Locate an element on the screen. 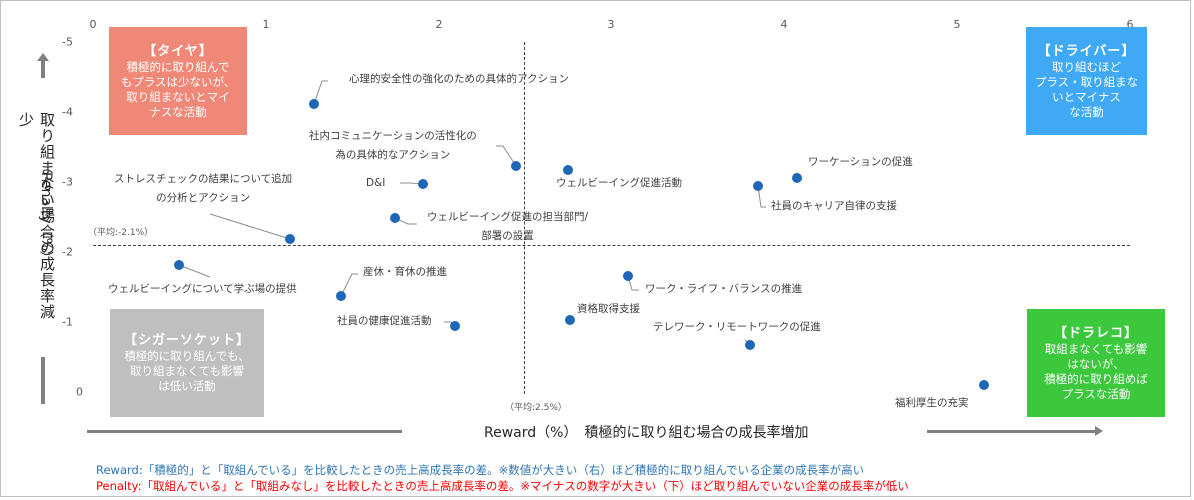 Image resolution: width=1194 pixels, height=500 pixels. quadrant-text: 取組まなくても影響 はないが、 積極的に取り組めば プラスな活動 is located at coordinates (1096, 371).